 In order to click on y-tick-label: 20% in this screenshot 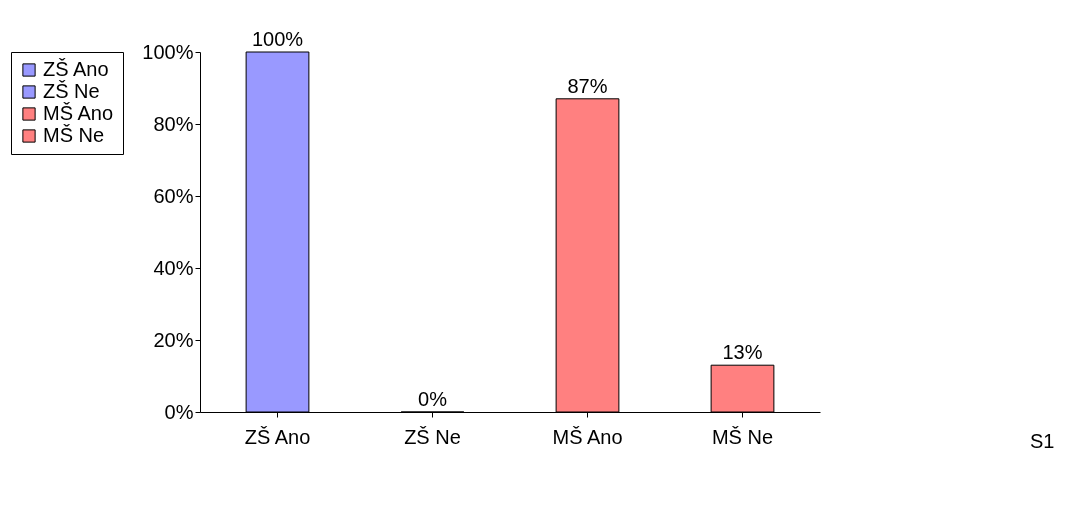, I will do `click(173, 339)`.